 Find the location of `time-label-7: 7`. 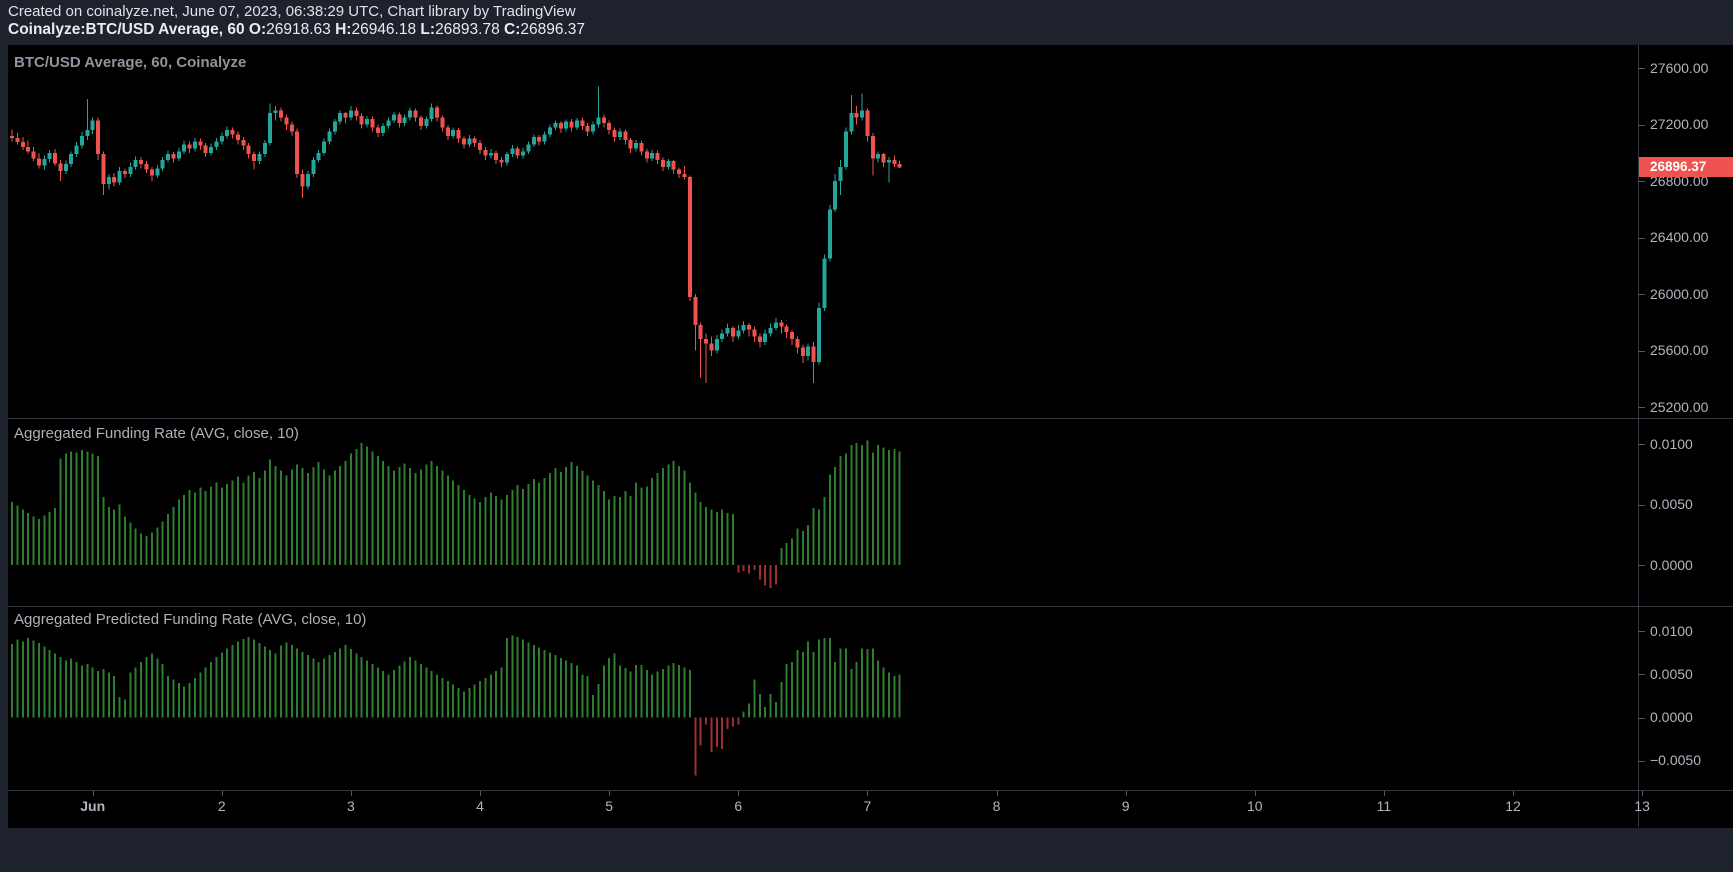

time-label-7: 7 is located at coordinates (867, 806).